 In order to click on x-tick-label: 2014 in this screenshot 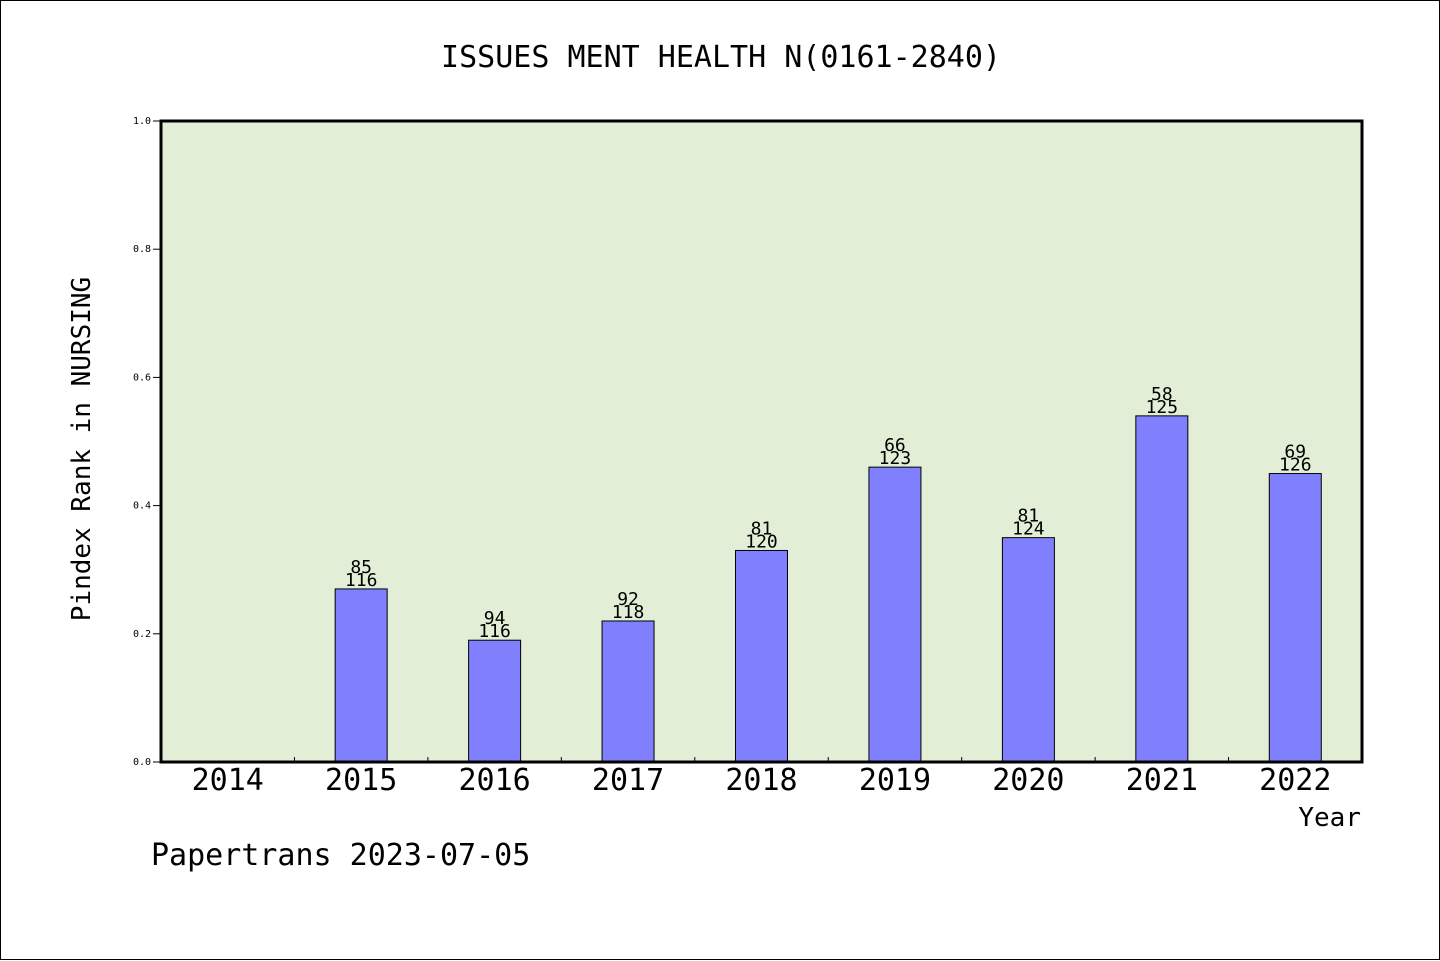, I will do `click(228, 780)`.